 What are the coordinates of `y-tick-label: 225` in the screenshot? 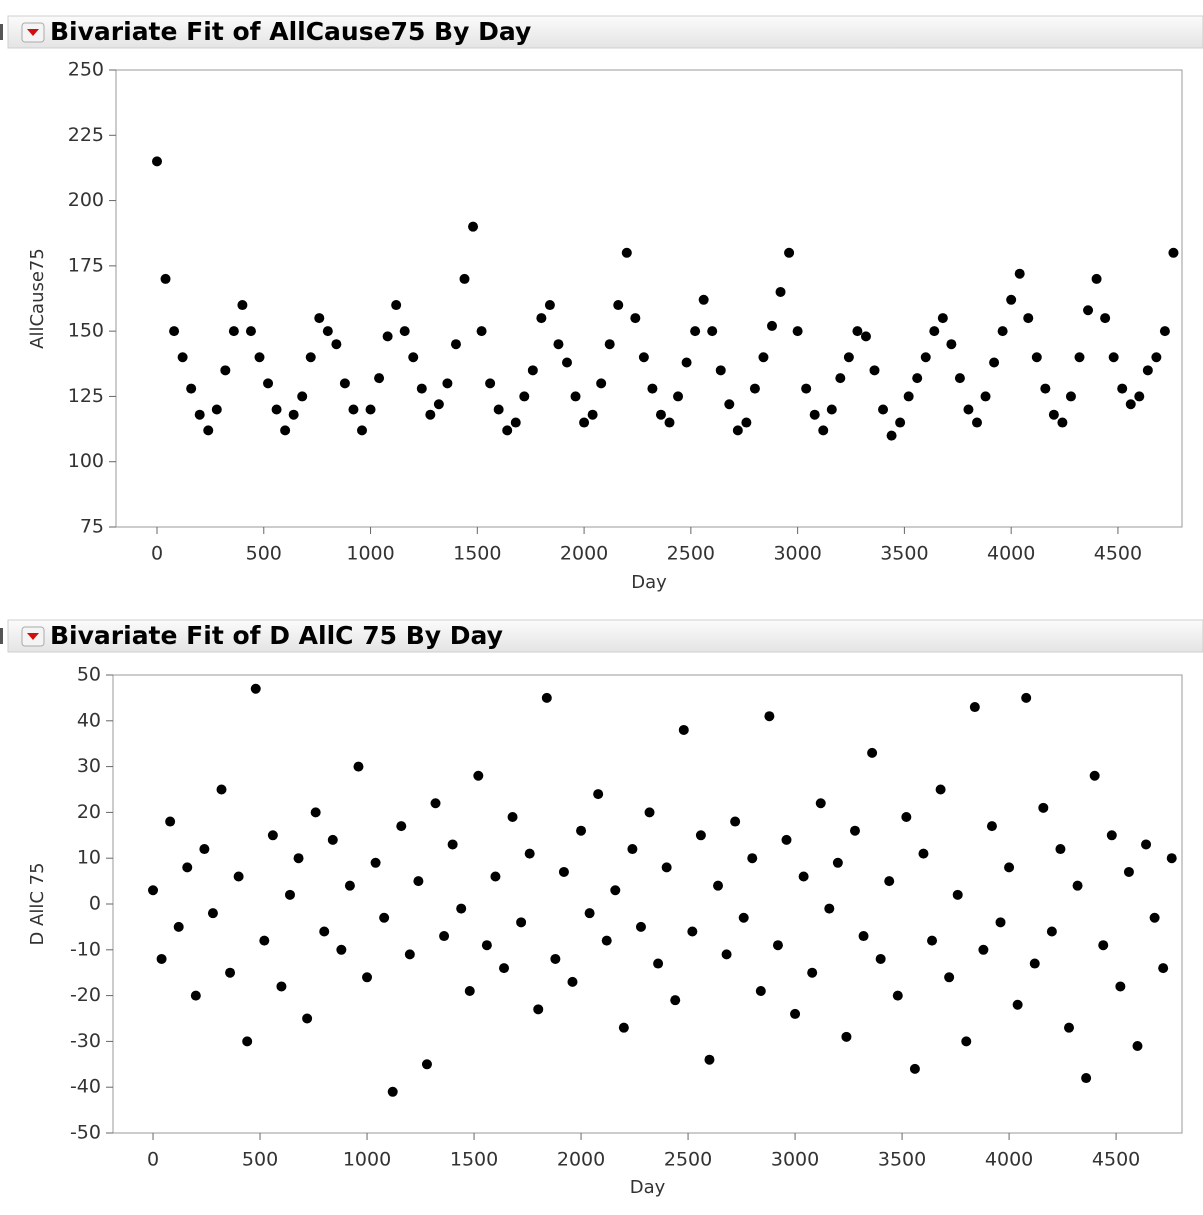 It's located at (86, 135).